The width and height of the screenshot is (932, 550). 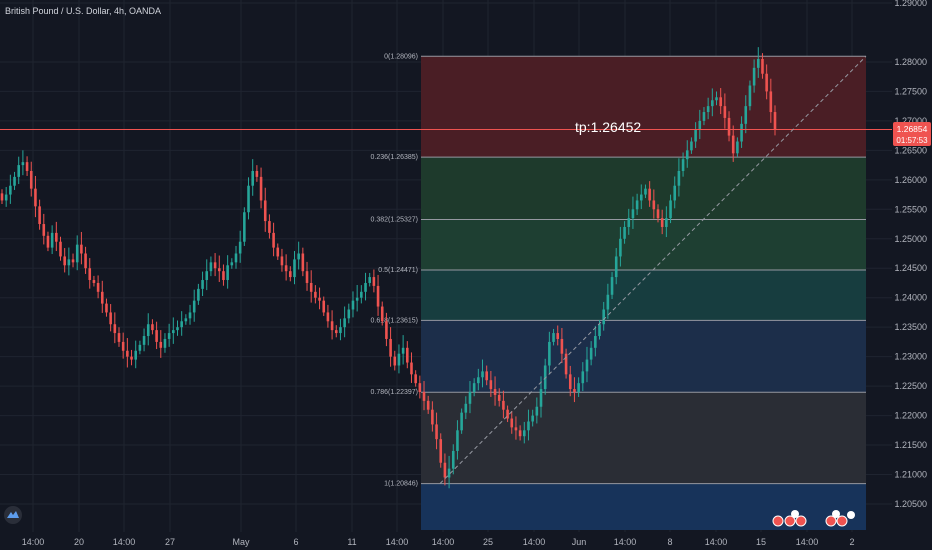 I want to click on price-axis, so click(x=912, y=275).